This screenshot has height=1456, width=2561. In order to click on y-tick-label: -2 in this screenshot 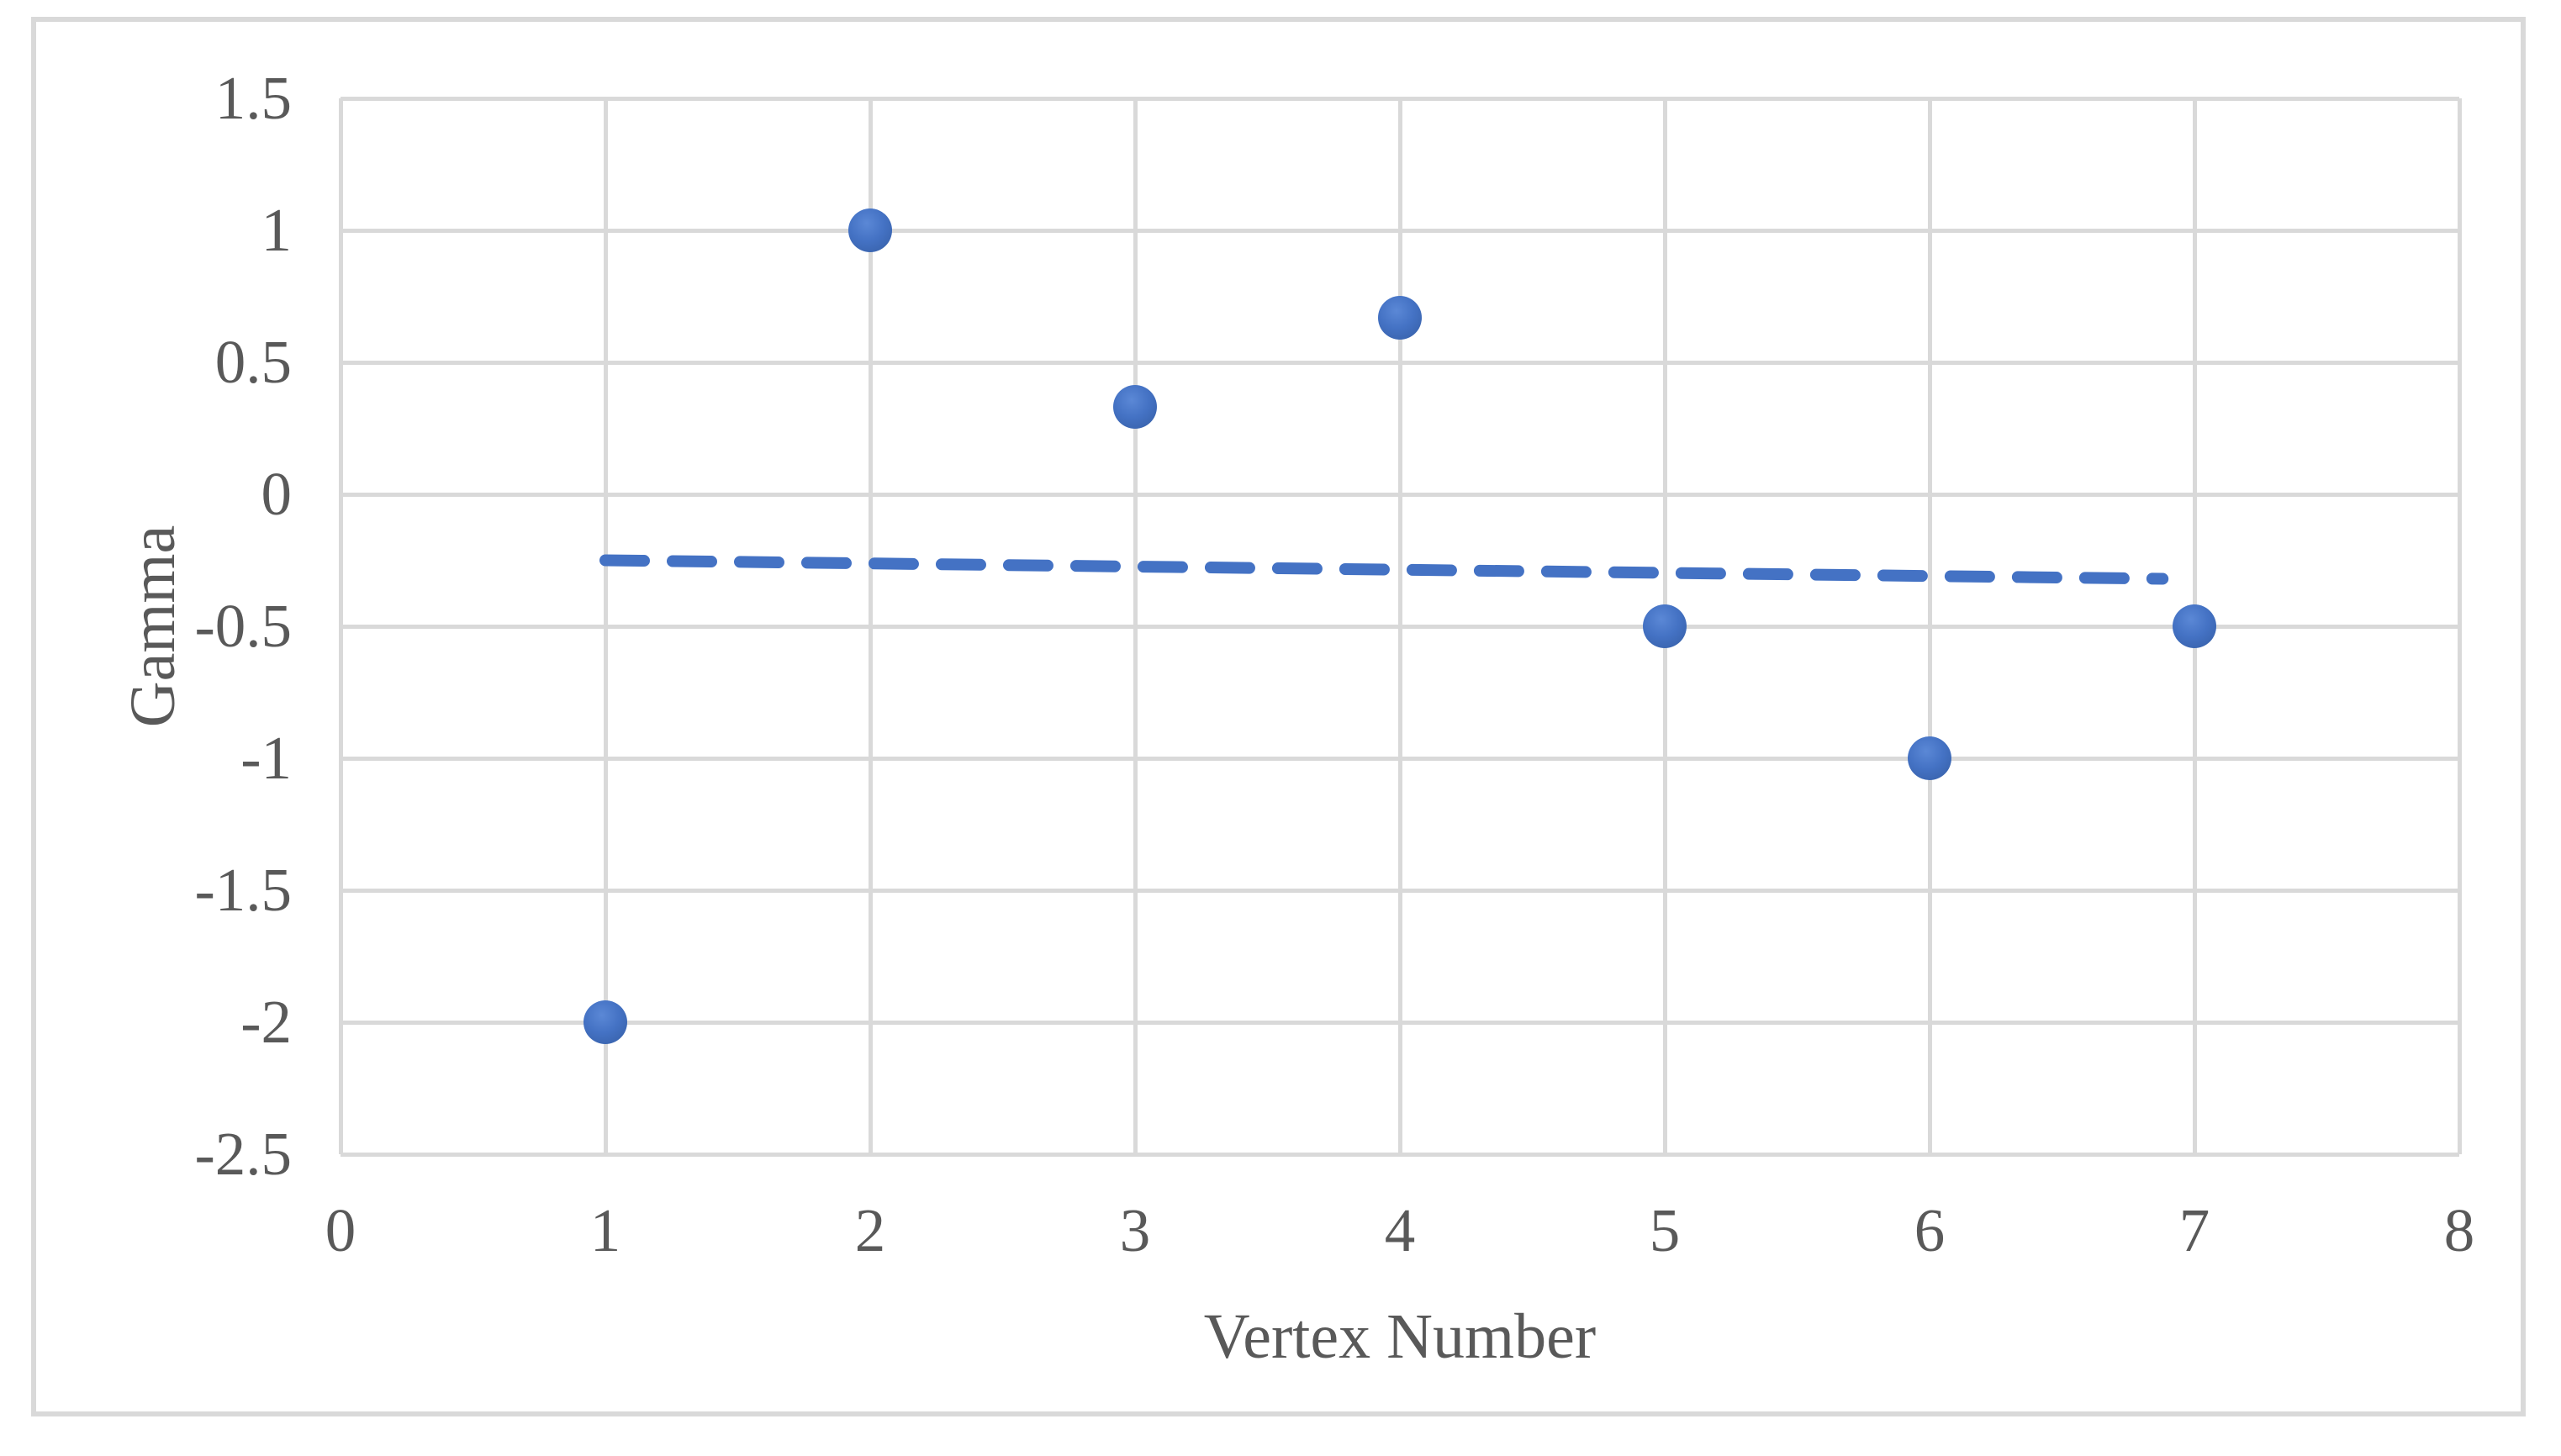, I will do `click(266, 1022)`.